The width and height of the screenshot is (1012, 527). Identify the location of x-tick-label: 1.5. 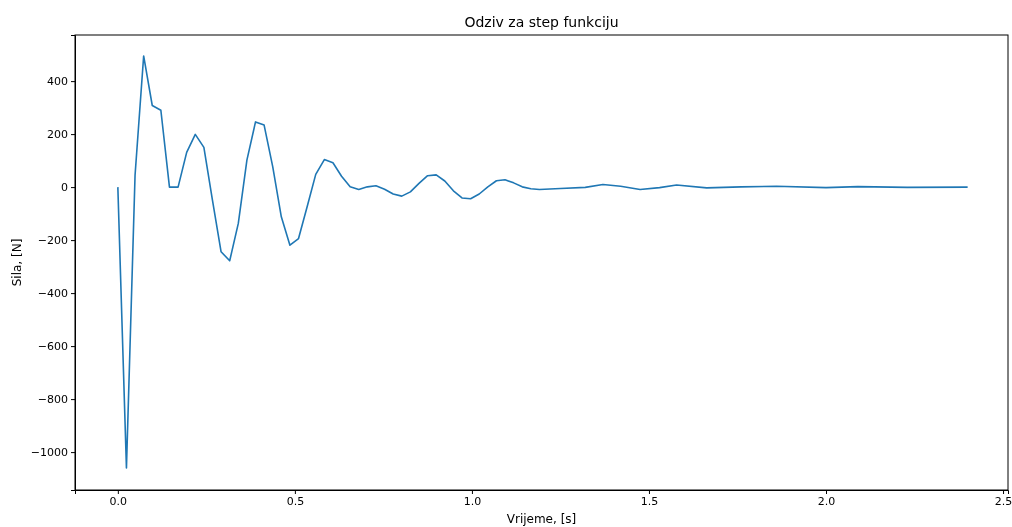
(649, 501).